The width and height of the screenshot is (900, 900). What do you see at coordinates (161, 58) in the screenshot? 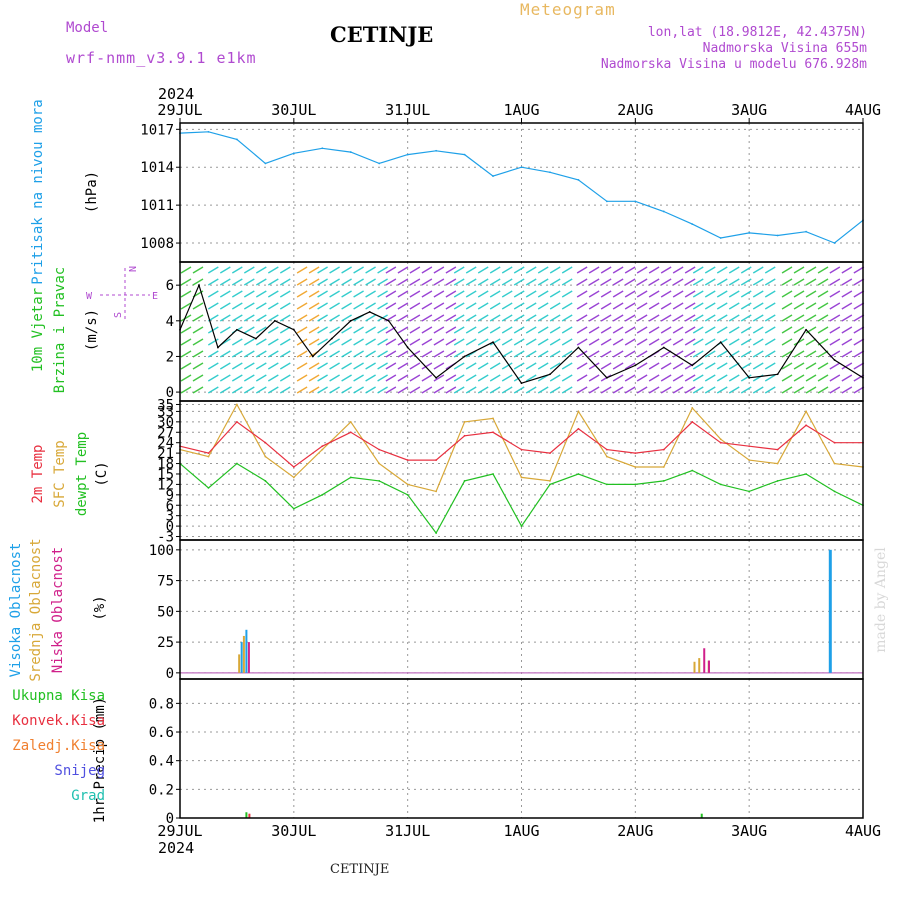
I see `model-name: wrf-nmm_v3.9.1 e1km` at bounding box center [161, 58].